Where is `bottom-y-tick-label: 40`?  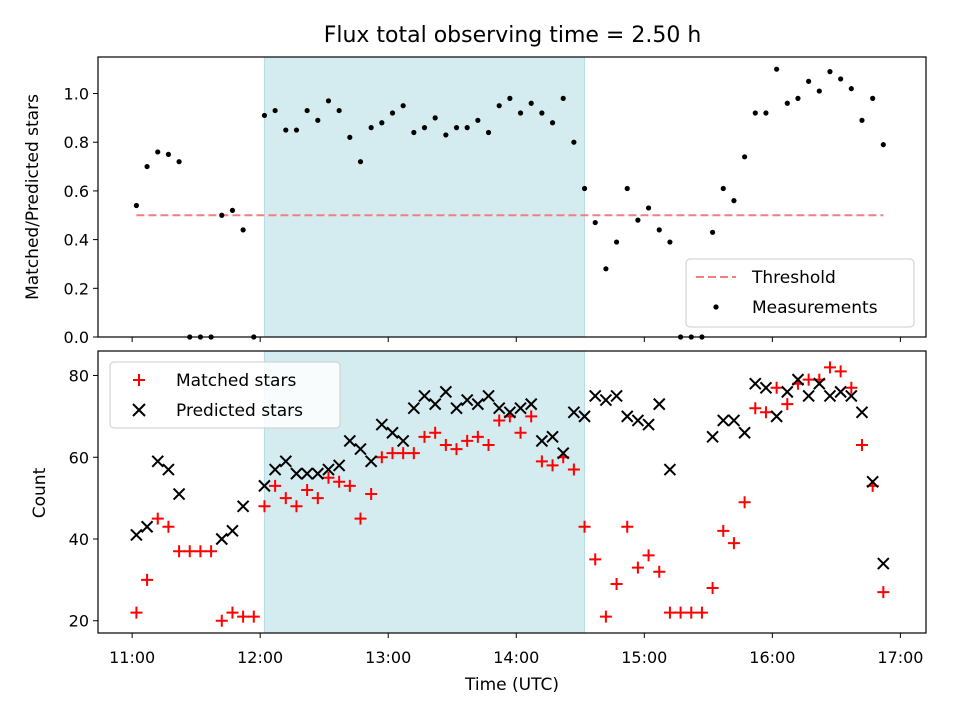 bottom-y-tick-label: 40 is located at coordinates (79, 539).